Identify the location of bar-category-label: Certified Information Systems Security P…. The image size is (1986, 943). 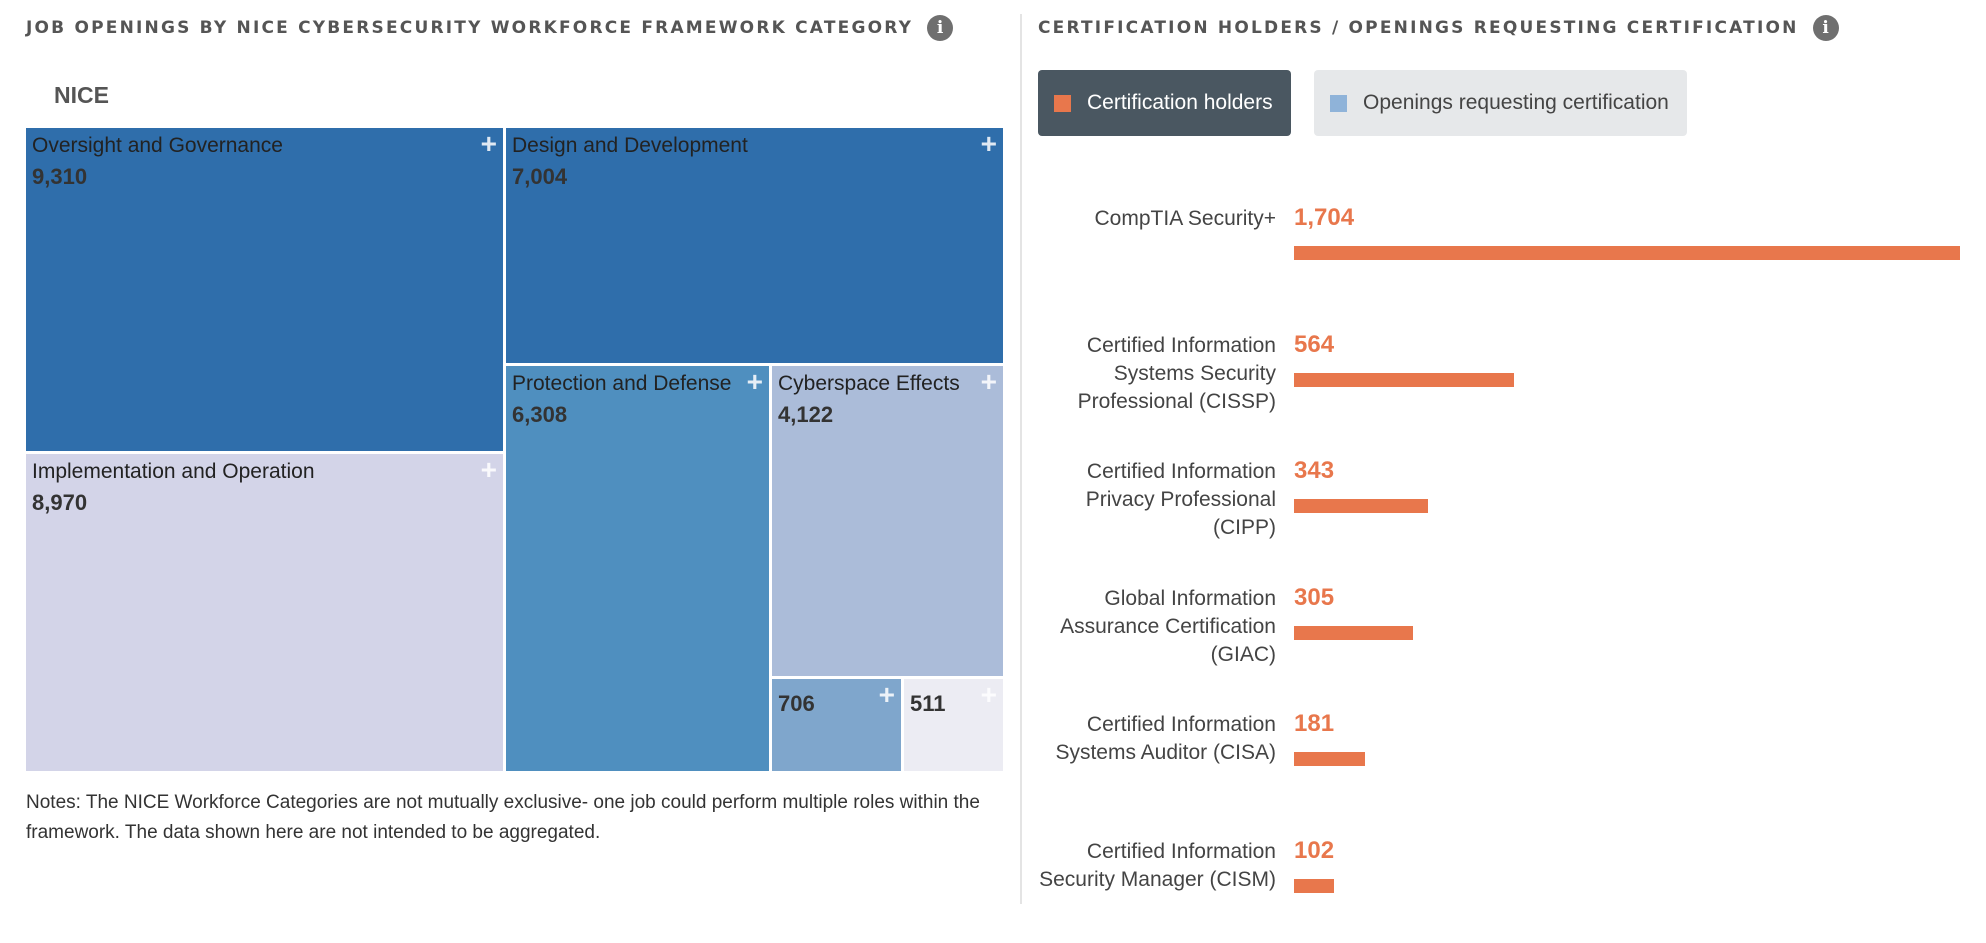
(1176, 373).